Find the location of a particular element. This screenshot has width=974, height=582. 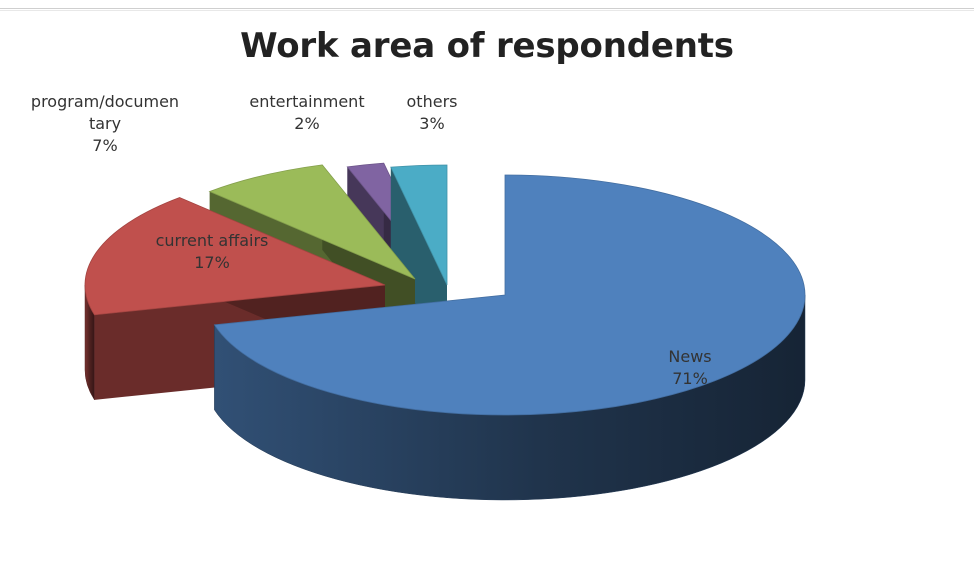

data-label-entertainment: entertainment 2% is located at coordinates (306, 112).